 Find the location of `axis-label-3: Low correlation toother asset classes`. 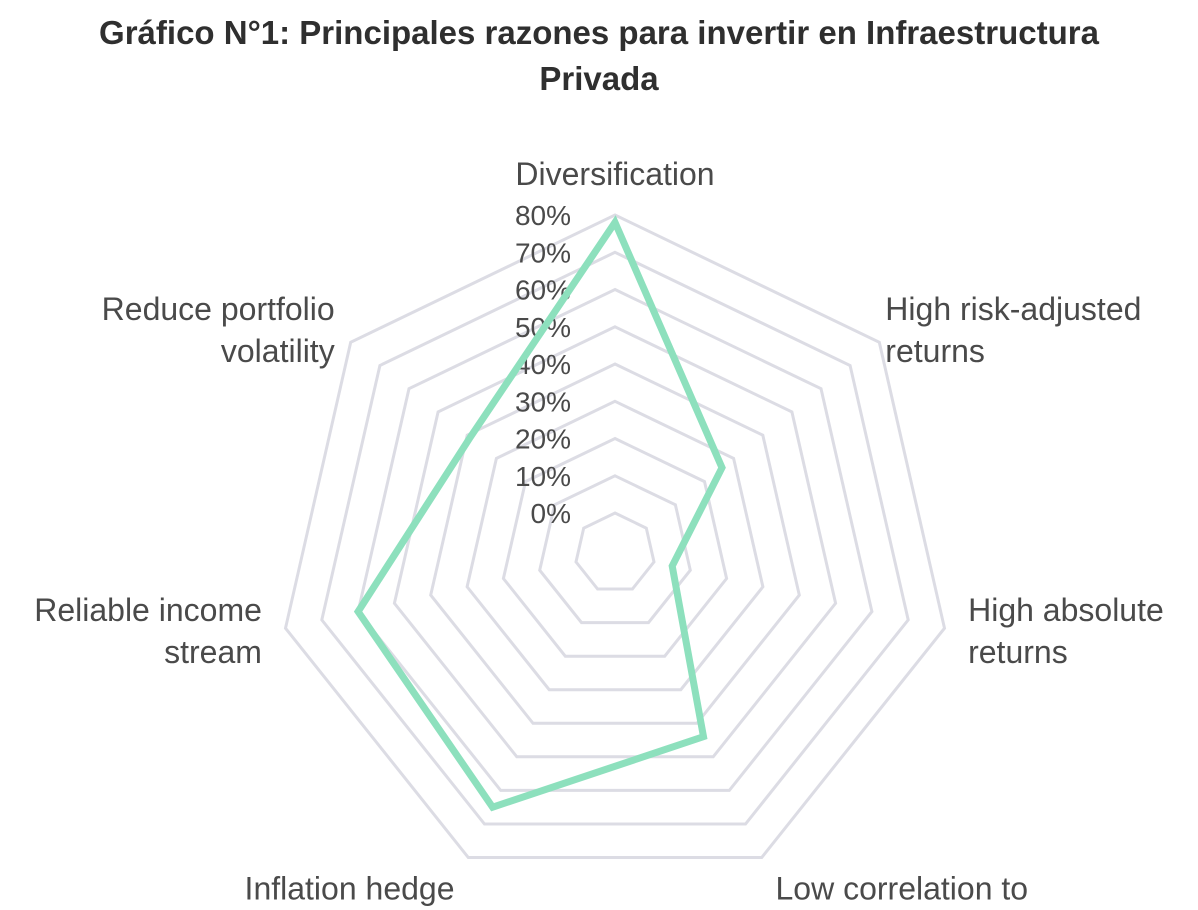

axis-label-3: Low correlation toother asset classes is located at coordinates (913, 890).